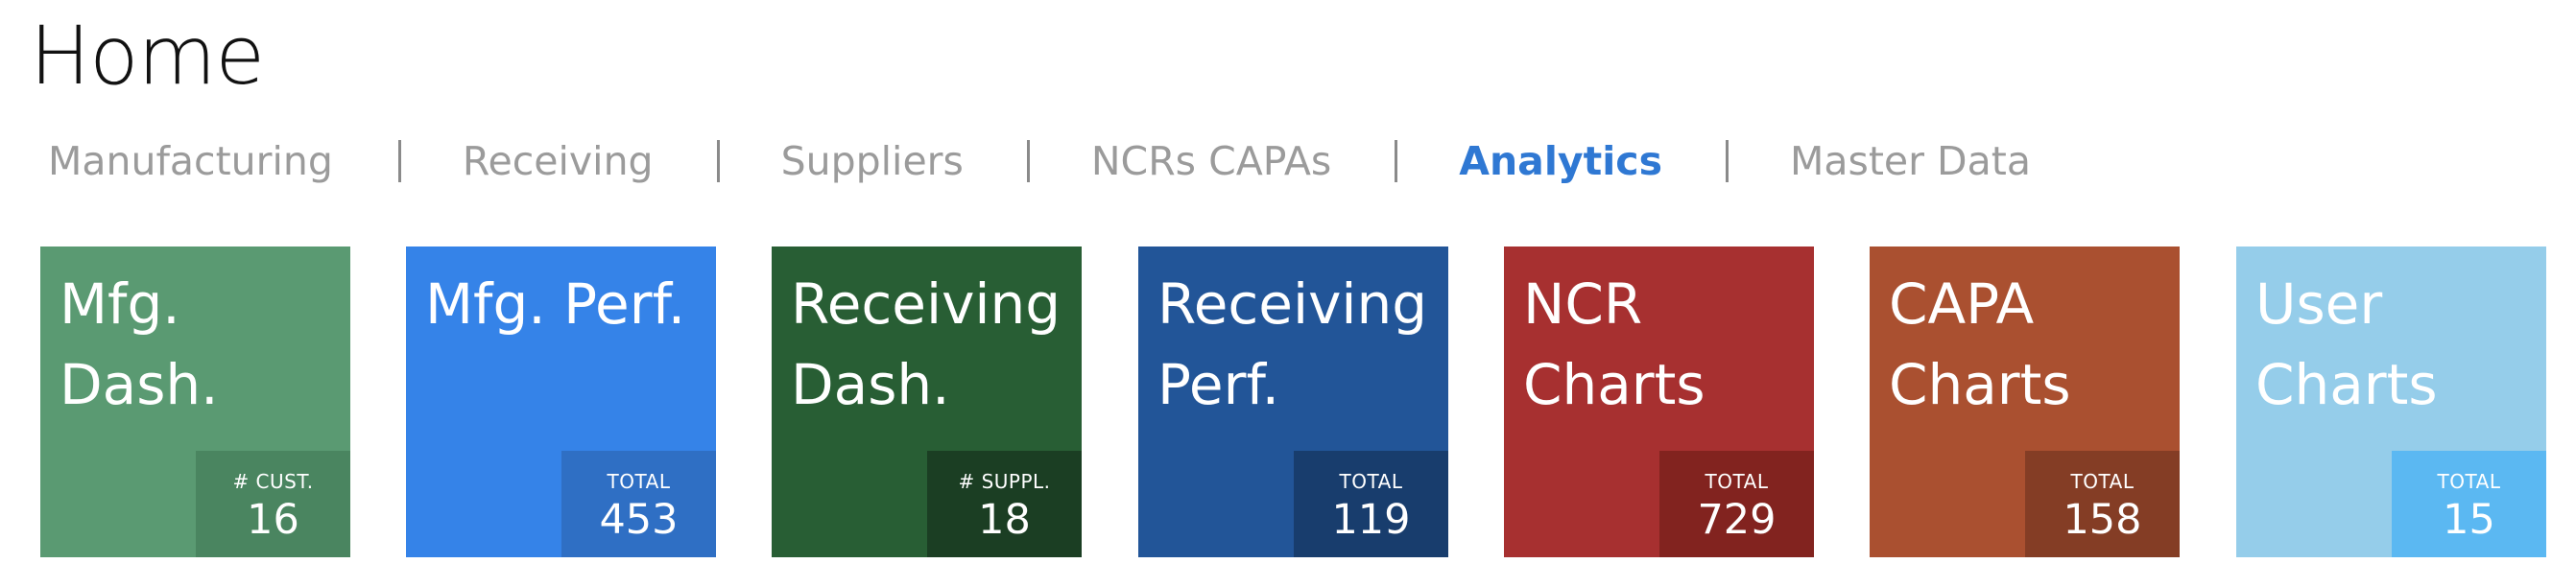  I want to click on tile-title: Receiving Dash., so click(926, 344).